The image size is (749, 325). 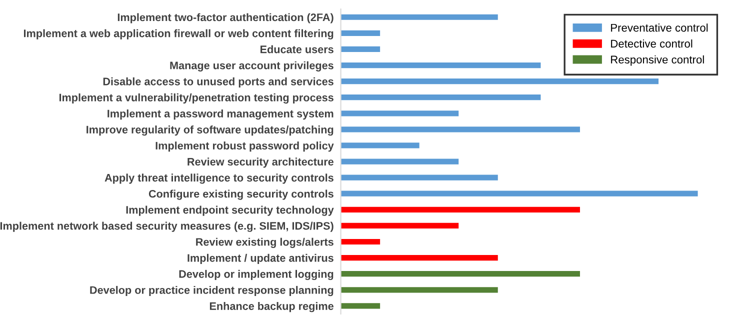 What do you see at coordinates (659, 28) in the screenshot?
I see `legend-label: Preventative control` at bounding box center [659, 28].